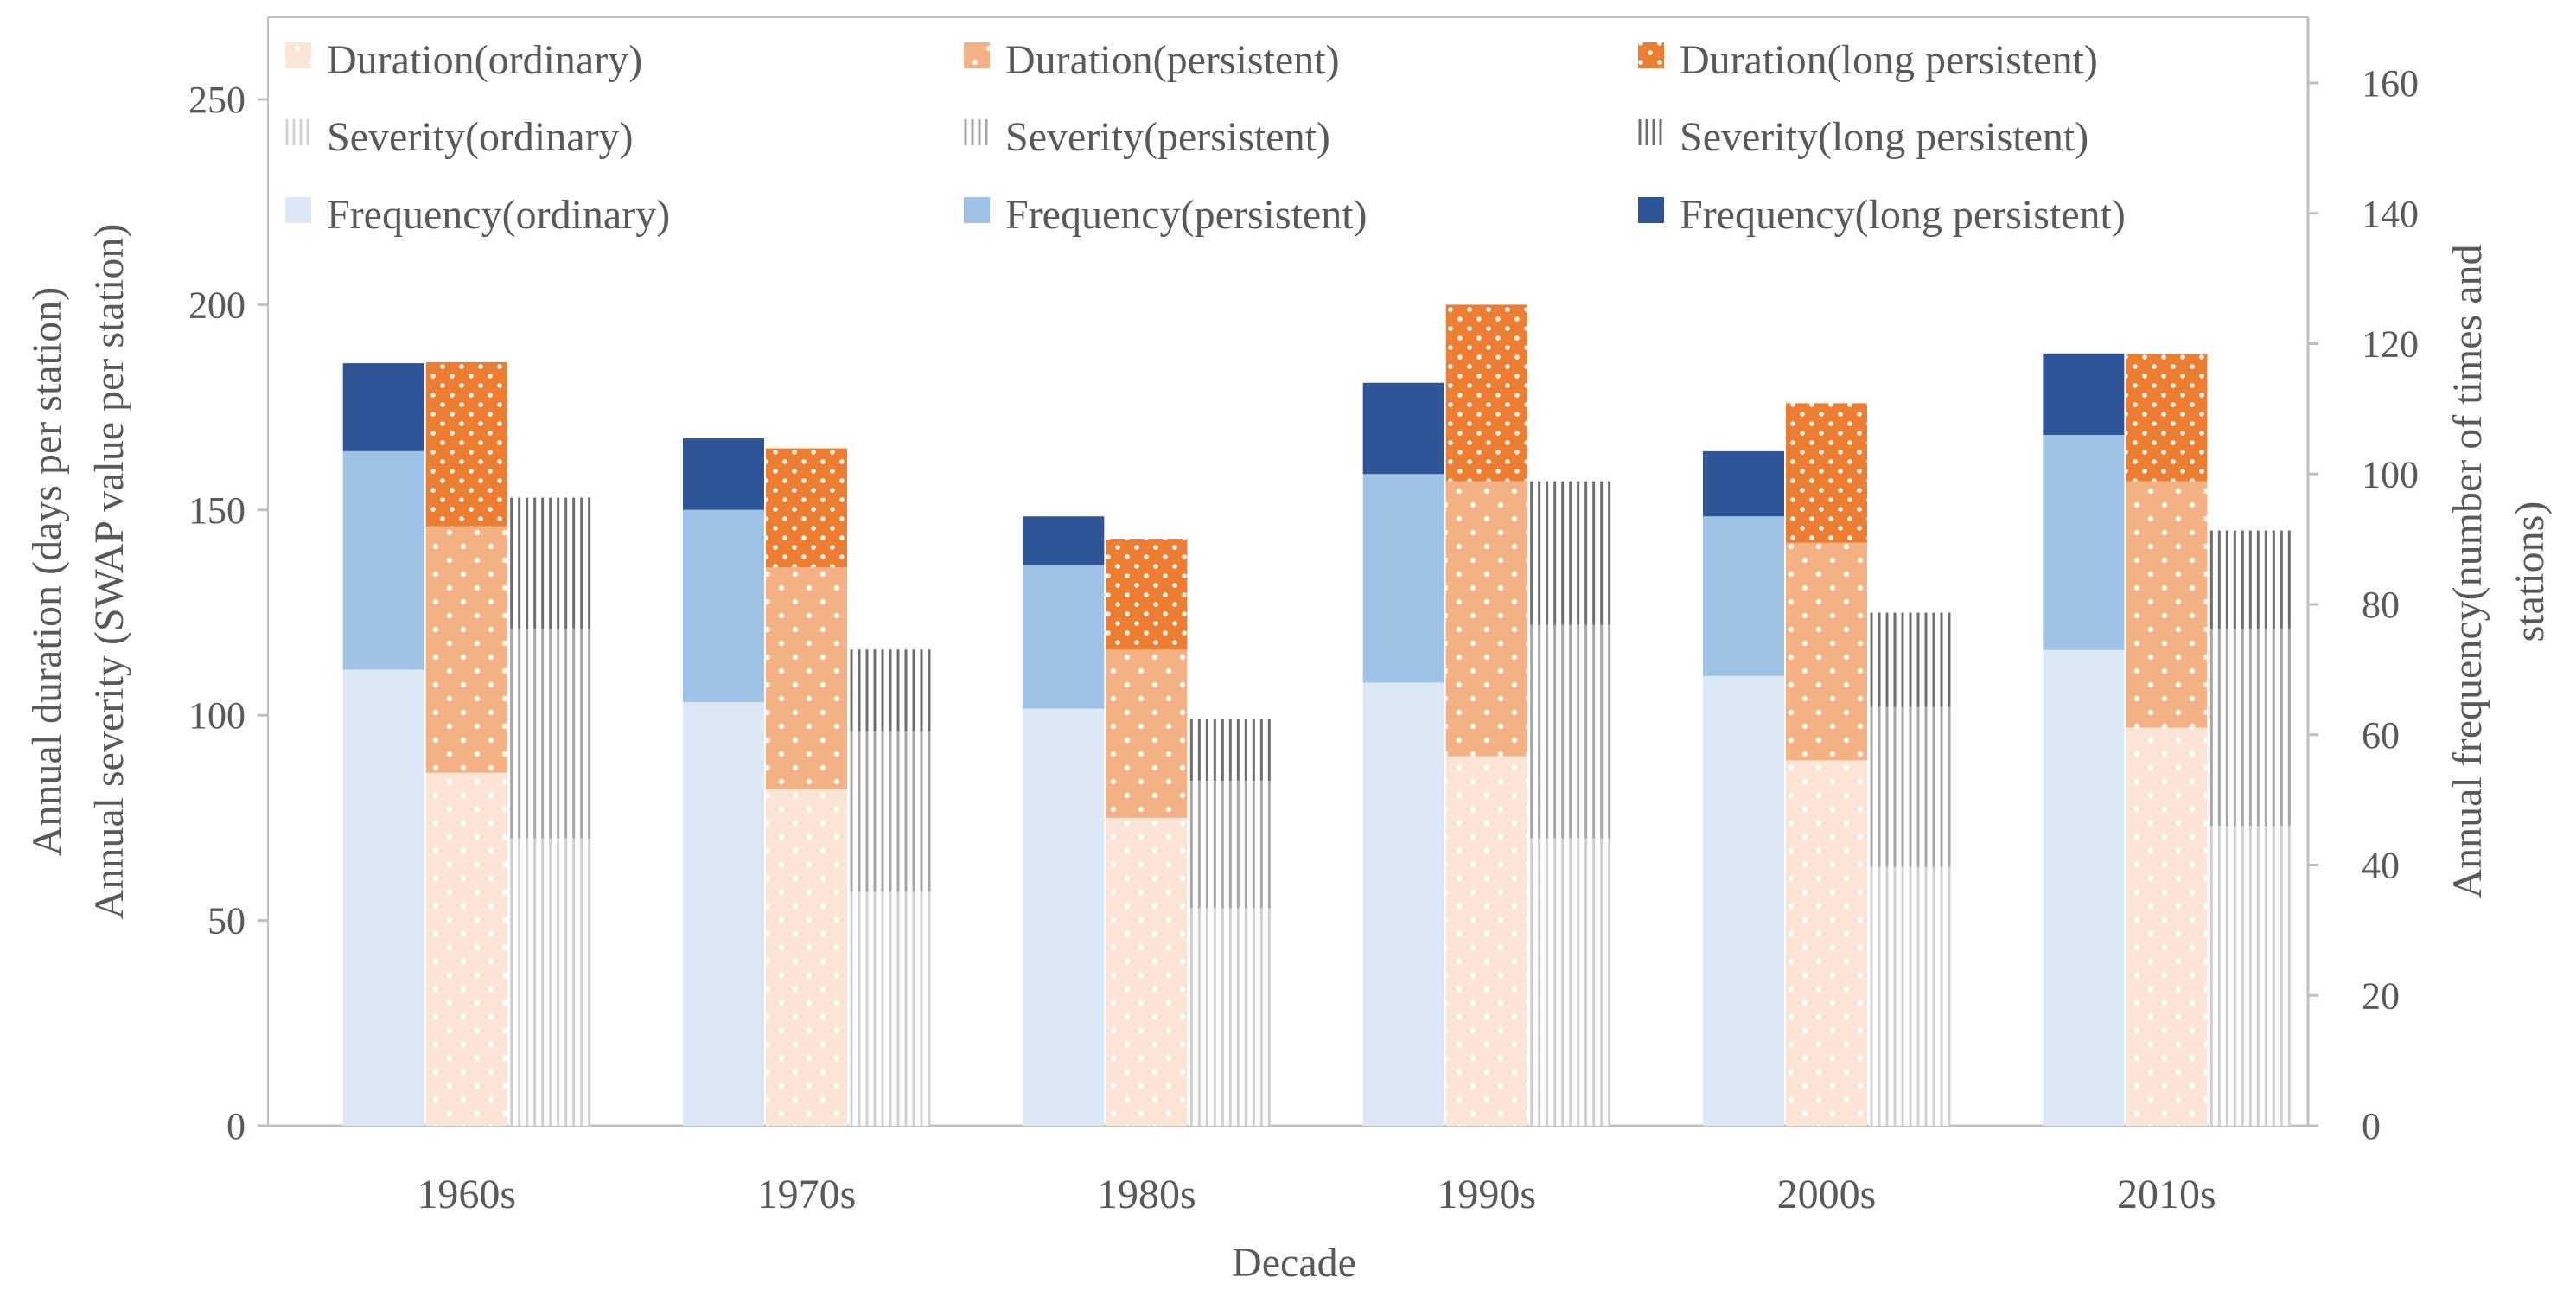  I want to click on severity-long-persistent-bar-1960s-hatch, so click(550, 563).